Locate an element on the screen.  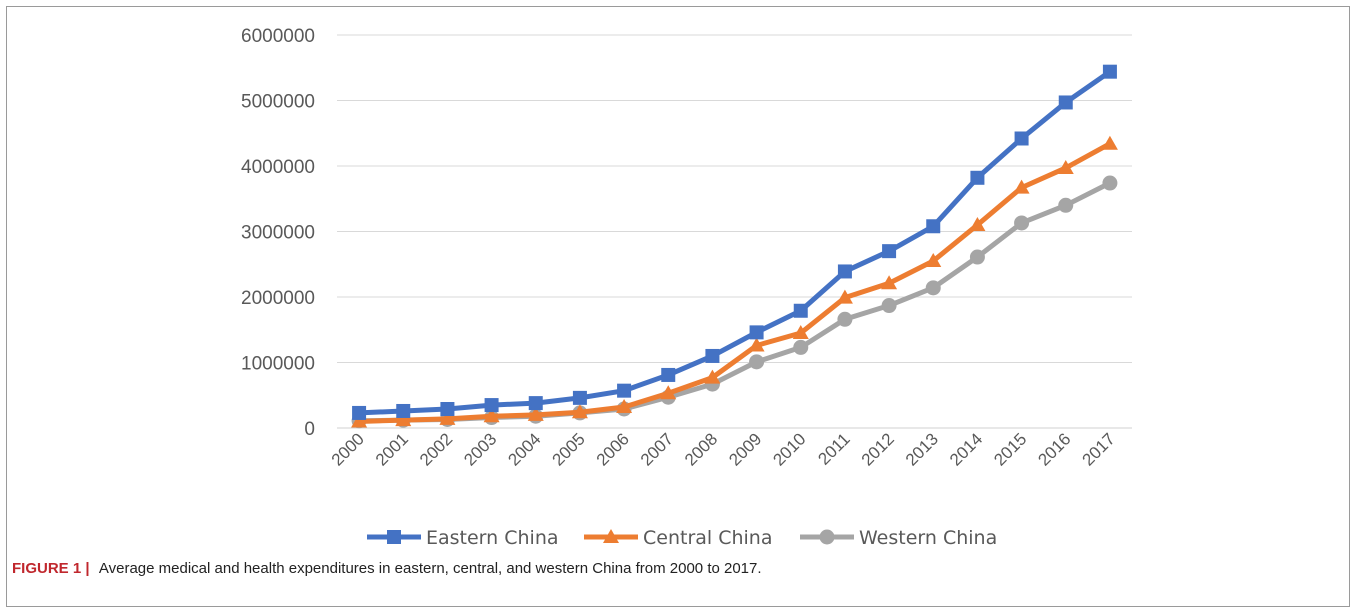
x-tick-label: 2007 is located at coordinates (657, 449).